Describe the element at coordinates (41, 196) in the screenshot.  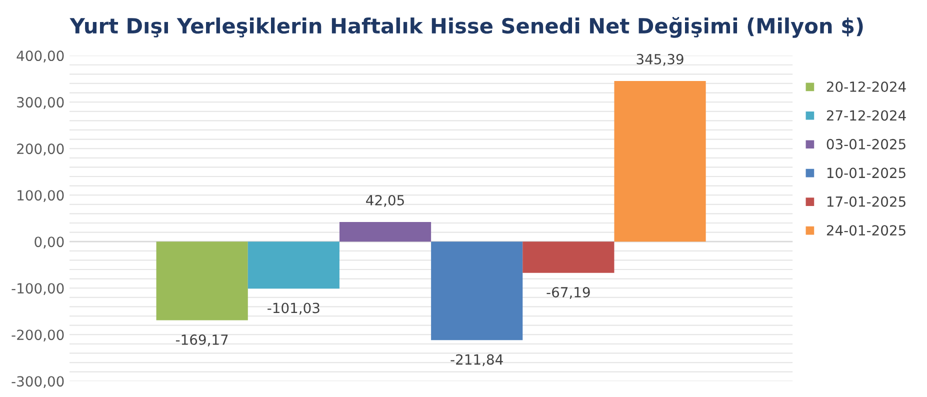
I see `y-tick-label: 100,00` at that location.